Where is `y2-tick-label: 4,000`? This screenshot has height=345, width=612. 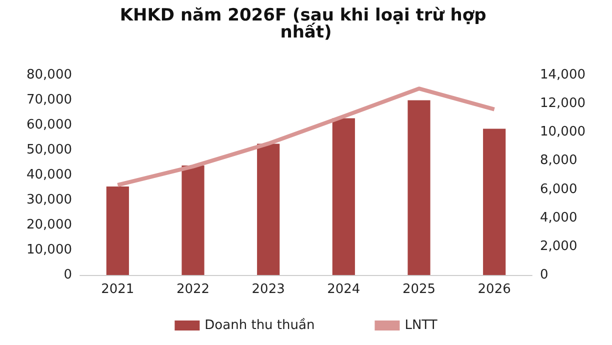 y2-tick-label: 4,000 is located at coordinates (559, 218).